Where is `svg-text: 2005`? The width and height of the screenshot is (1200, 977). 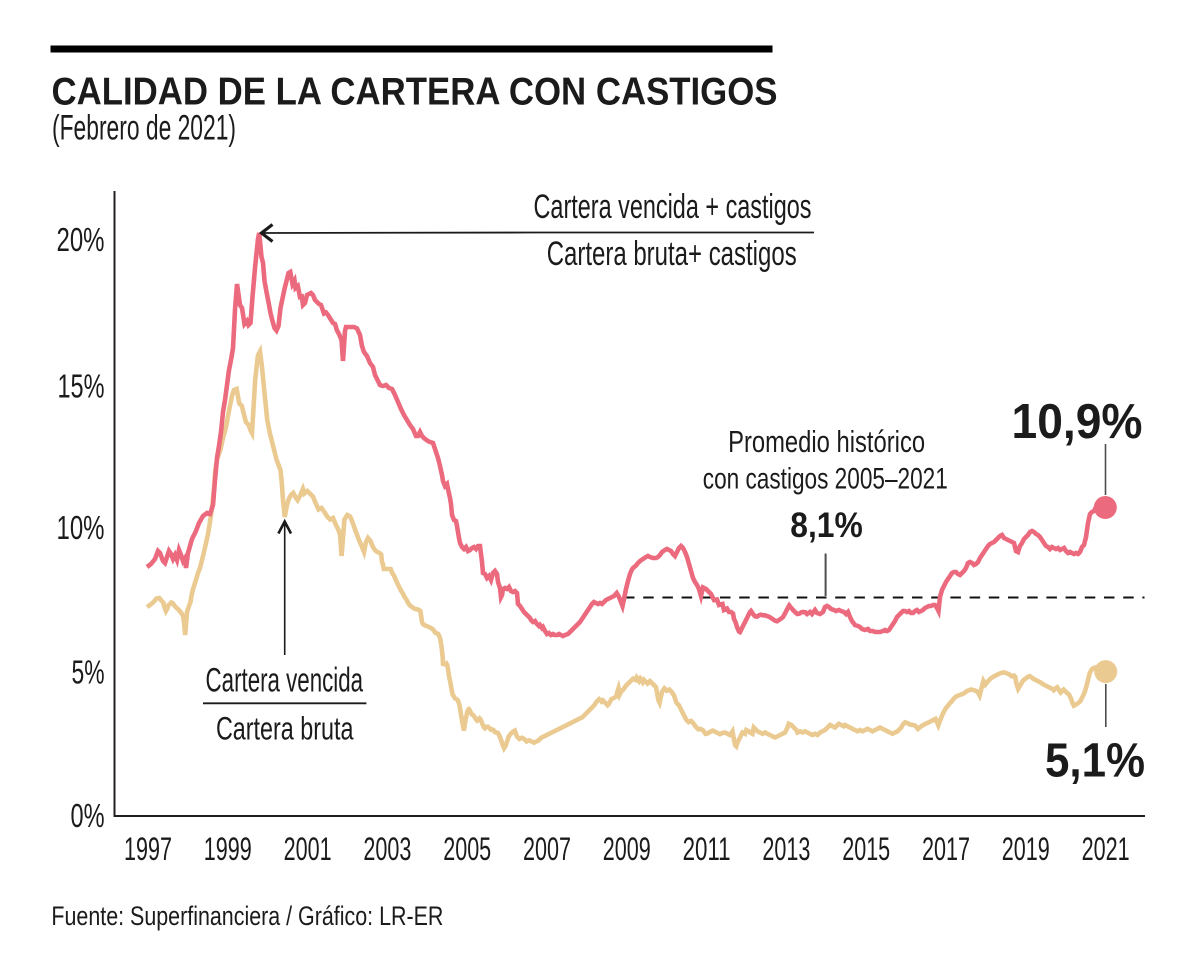 svg-text: 2005 is located at coordinates (467, 849).